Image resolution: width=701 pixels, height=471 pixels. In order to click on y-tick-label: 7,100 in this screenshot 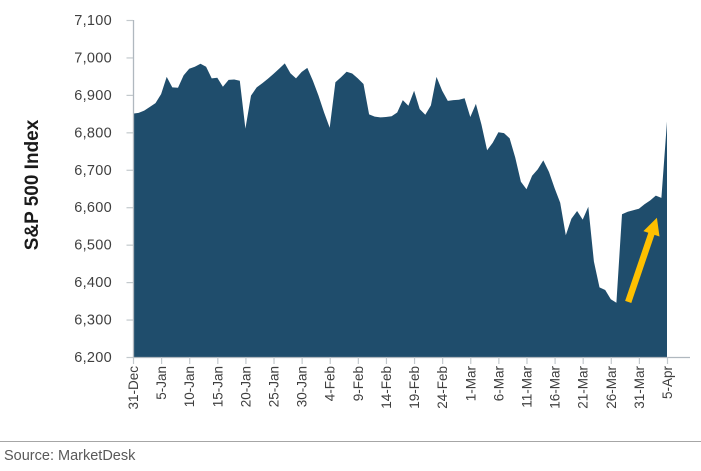, I will do `click(93, 21)`.